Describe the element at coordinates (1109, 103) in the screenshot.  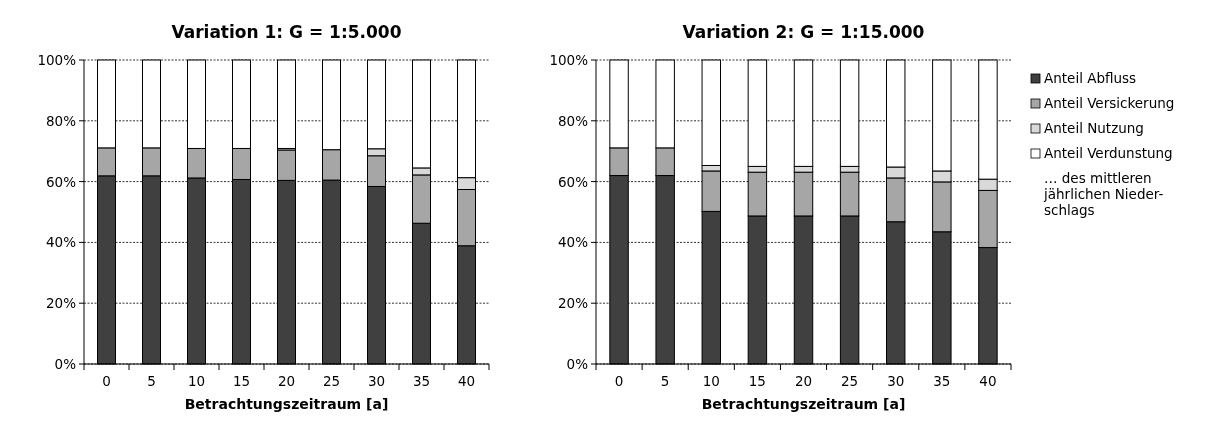
I see `legend-label: Anteil Versickerung` at that location.